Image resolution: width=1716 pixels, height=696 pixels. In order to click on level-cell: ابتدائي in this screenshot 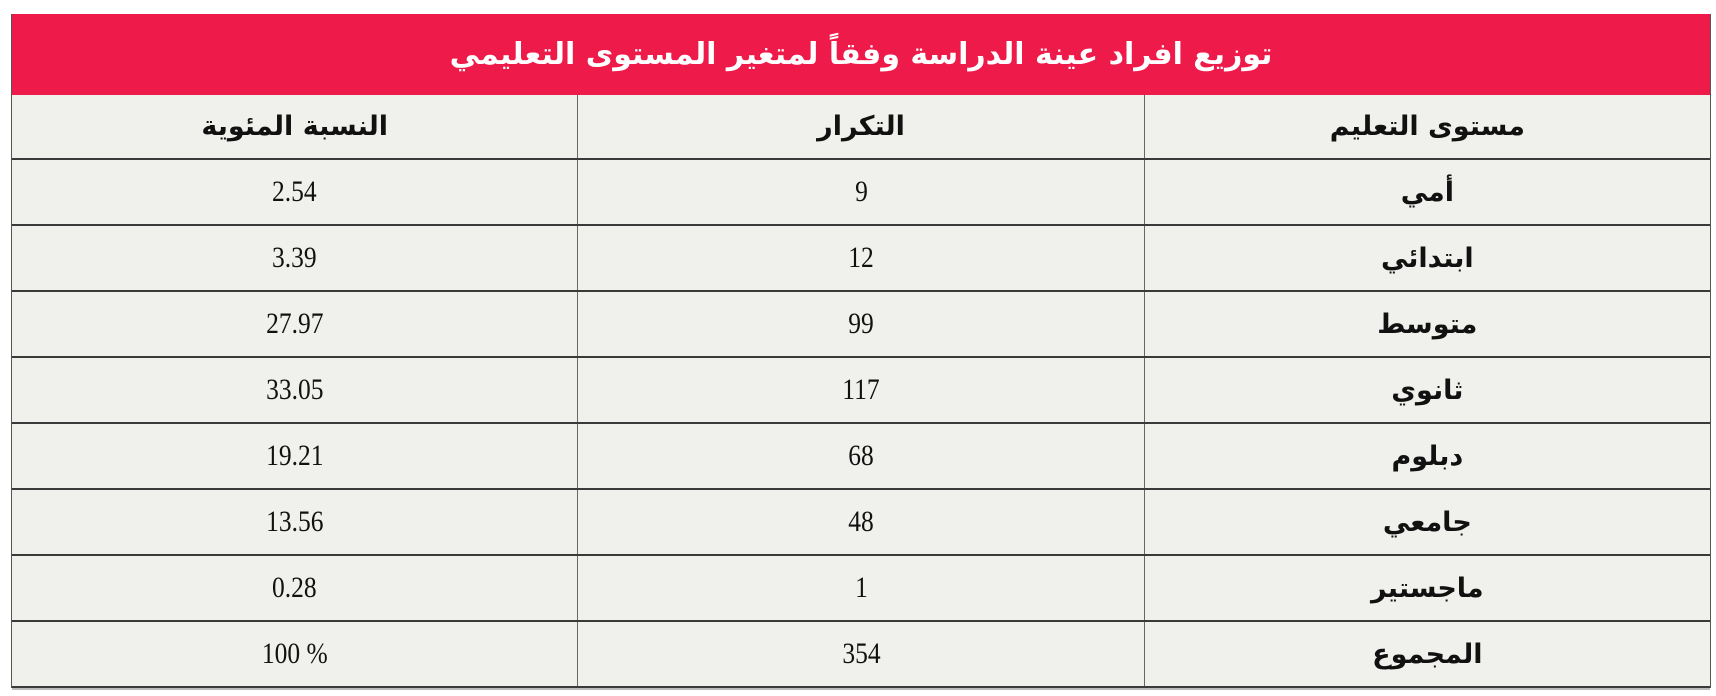, I will do `click(1426, 258)`.